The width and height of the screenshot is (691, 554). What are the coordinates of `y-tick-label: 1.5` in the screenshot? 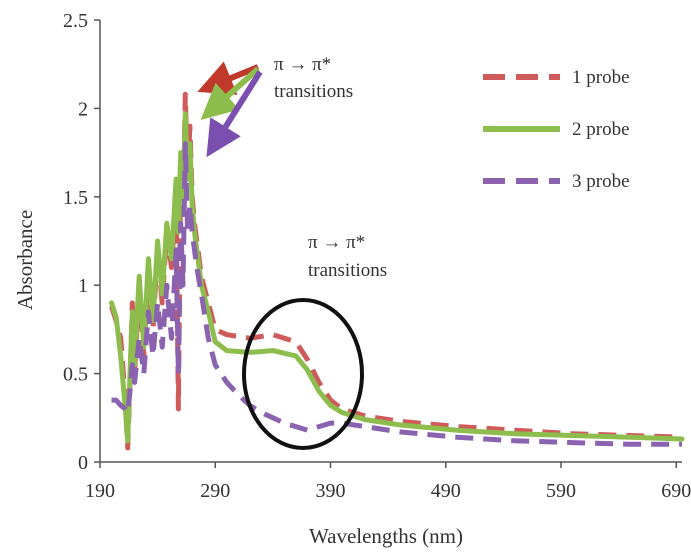 It's located at (75, 198).